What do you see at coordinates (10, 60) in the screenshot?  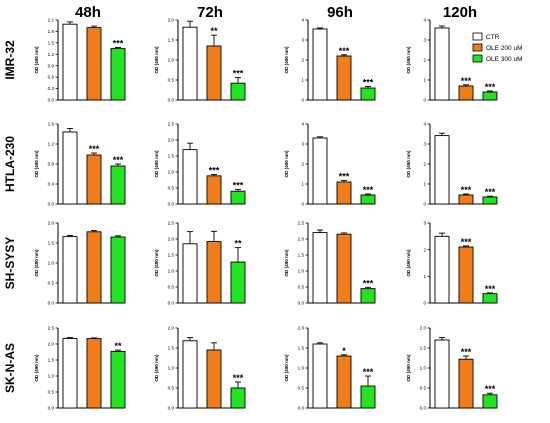 I see `row-title-imr-32: IMR-32` at bounding box center [10, 60].